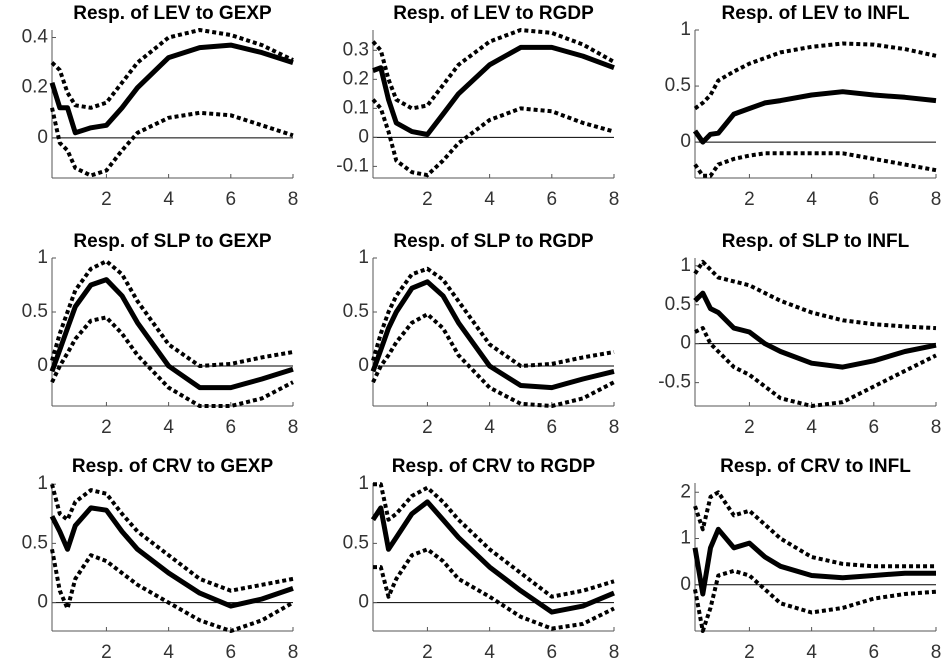 The image size is (951, 671). What do you see at coordinates (172, 241) in the screenshot?
I see `chart-title: Resp. of SLP to GEXP` at bounding box center [172, 241].